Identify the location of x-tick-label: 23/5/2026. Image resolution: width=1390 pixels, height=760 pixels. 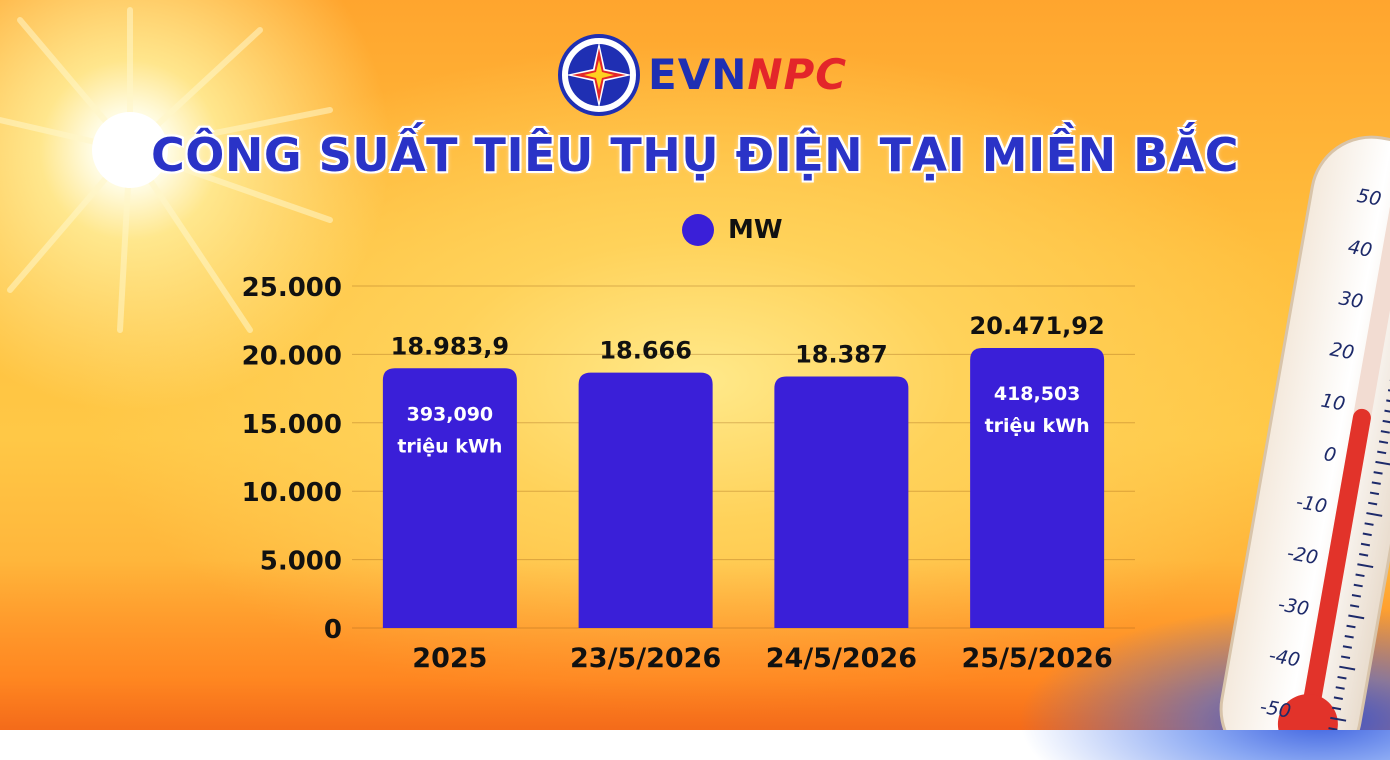
(645, 658).